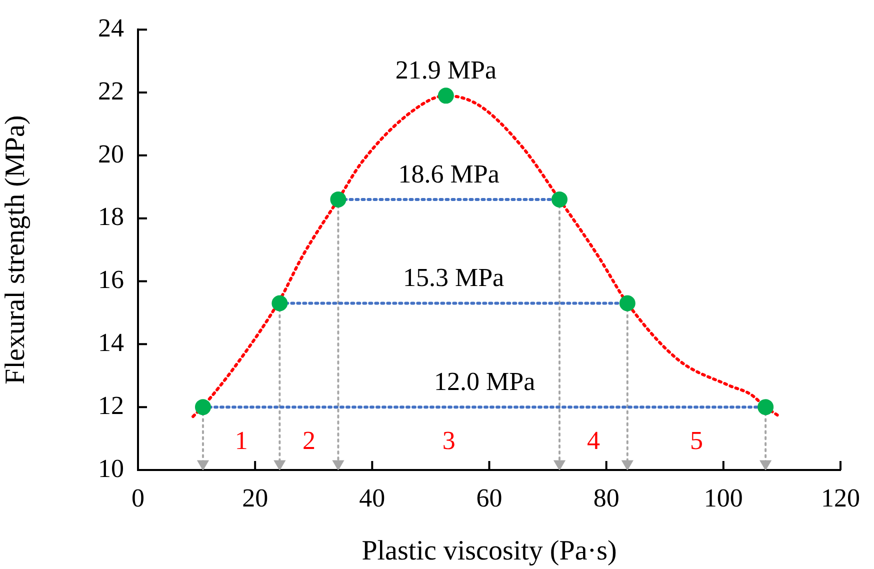 This screenshot has height=569, width=874. What do you see at coordinates (111, 217) in the screenshot?
I see `y-tick-label: 18` at bounding box center [111, 217].